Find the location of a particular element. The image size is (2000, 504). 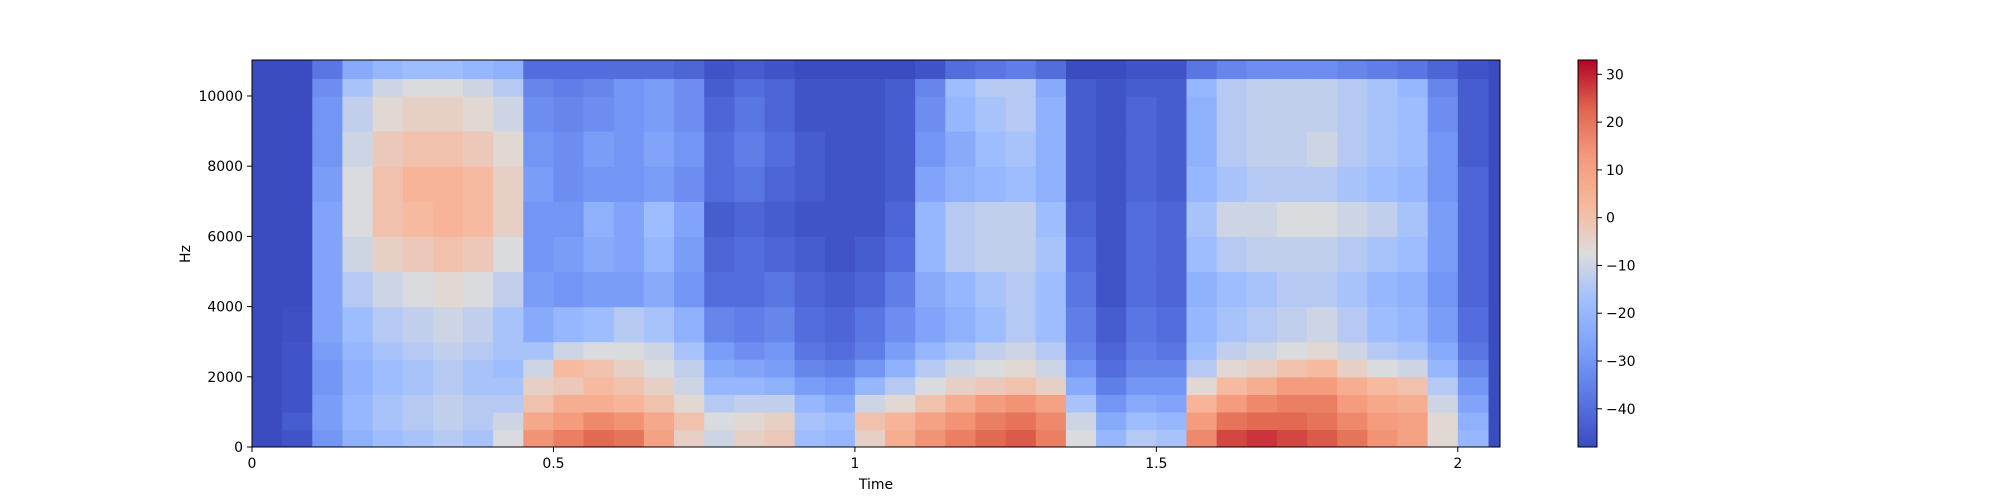

colorbar-tick-label: 10 is located at coordinates (1615, 171).